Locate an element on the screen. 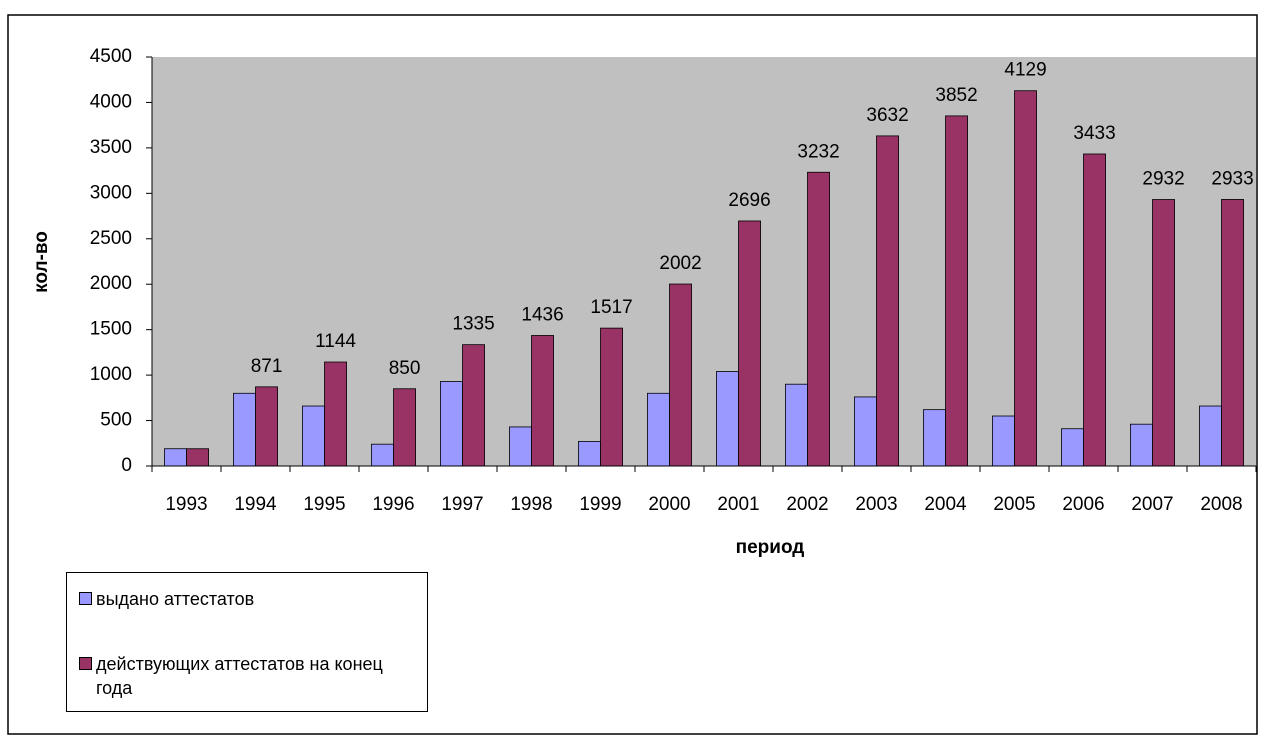  x-tick-label: 2007 is located at coordinates (1152, 504).